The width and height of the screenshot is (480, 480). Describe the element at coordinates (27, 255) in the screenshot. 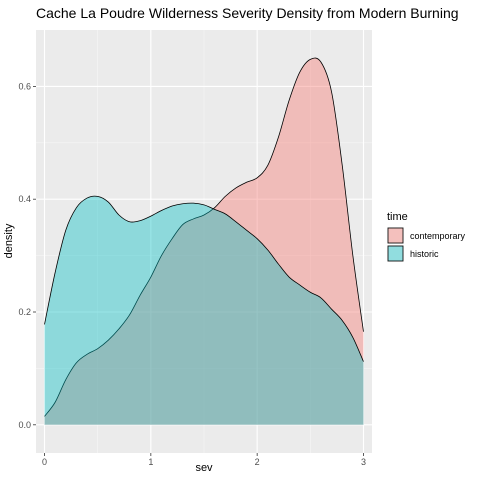

I see `y-axis-ticks: 0.0 0.2 0.4 0.6` at that location.